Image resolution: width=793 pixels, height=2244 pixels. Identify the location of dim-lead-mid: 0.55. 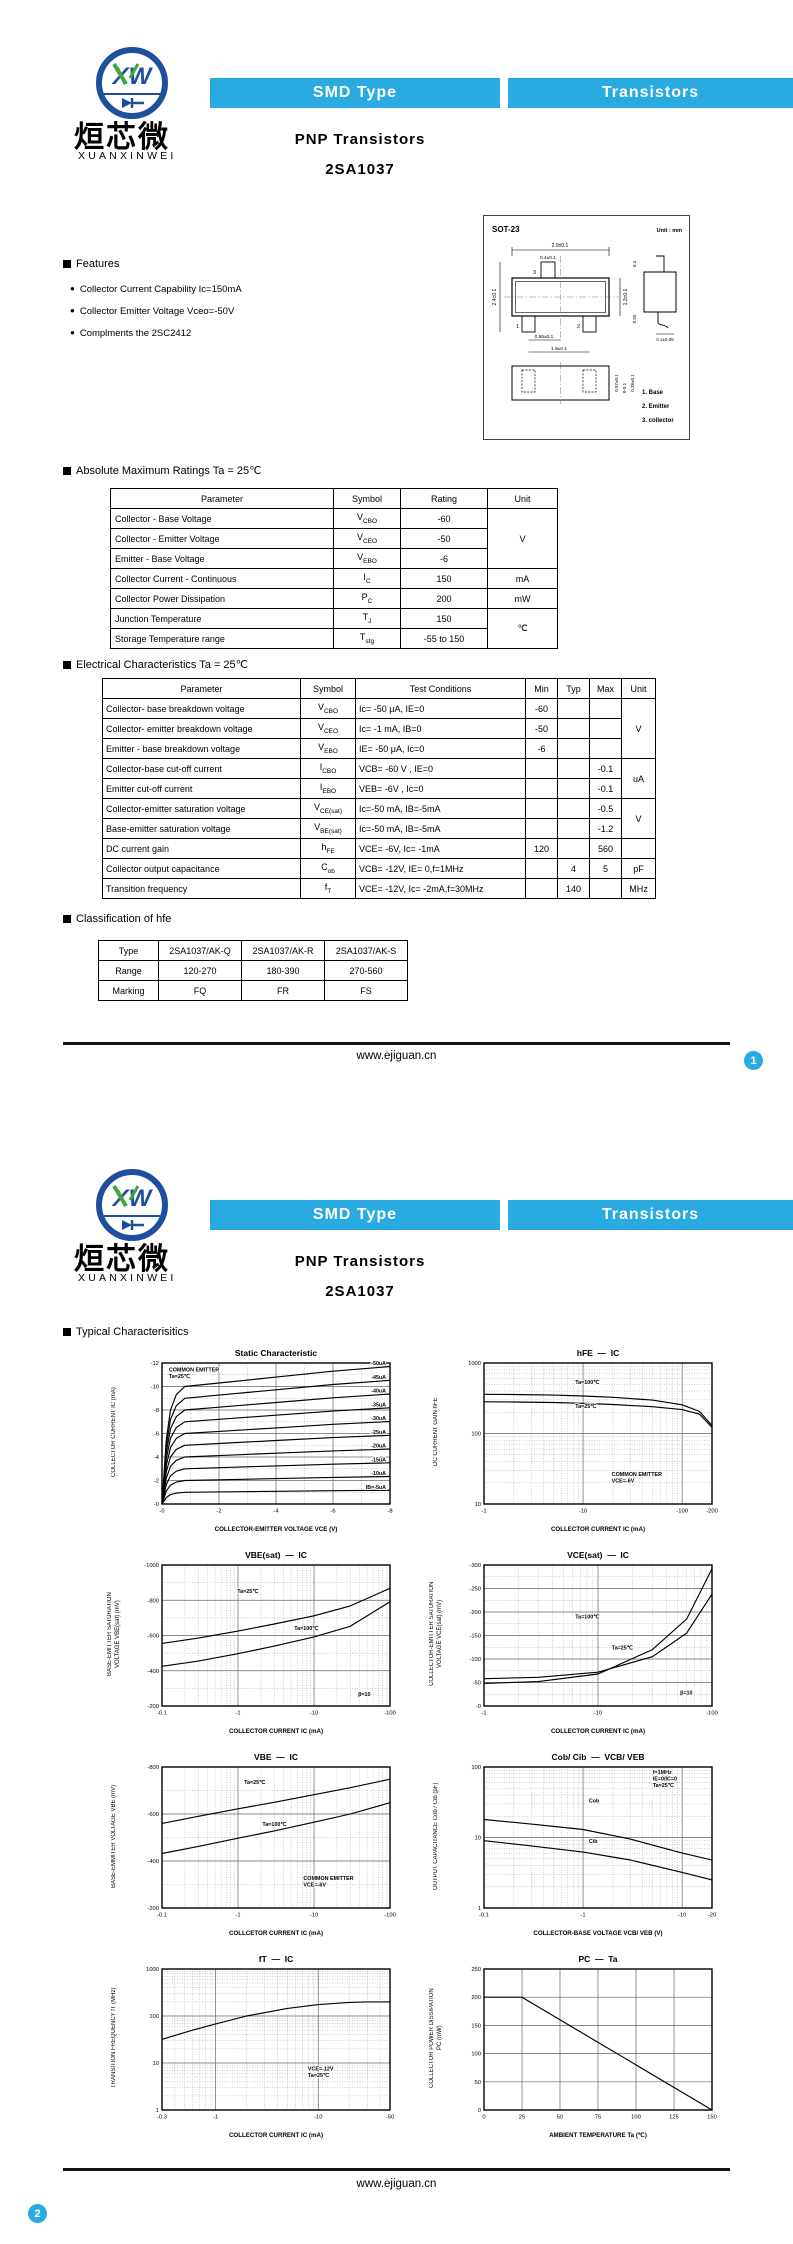
(634, 318).